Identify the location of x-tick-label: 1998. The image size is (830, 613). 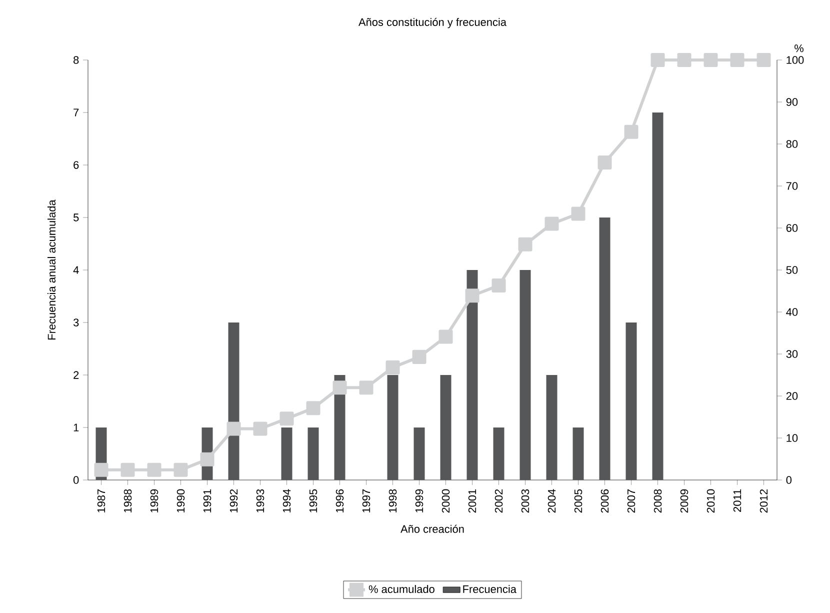
(392, 500).